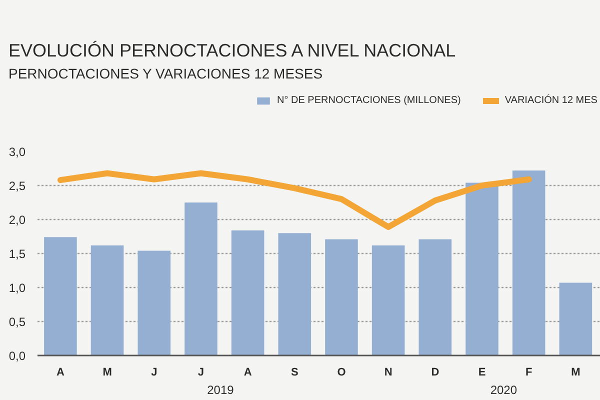 The width and height of the screenshot is (600, 400). What do you see at coordinates (482, 372) in the screenshot?
I see `x-tick-label: E` at bounding box center [482, 372].